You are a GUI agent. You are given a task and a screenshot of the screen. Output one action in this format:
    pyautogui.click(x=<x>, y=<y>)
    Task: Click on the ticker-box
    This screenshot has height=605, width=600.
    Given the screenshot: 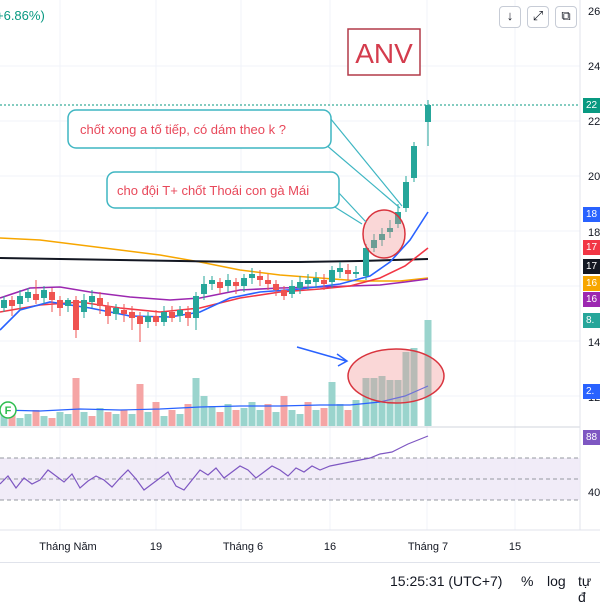 What is the action you would take?
    pyautogui.click(x=384, y=52)
    